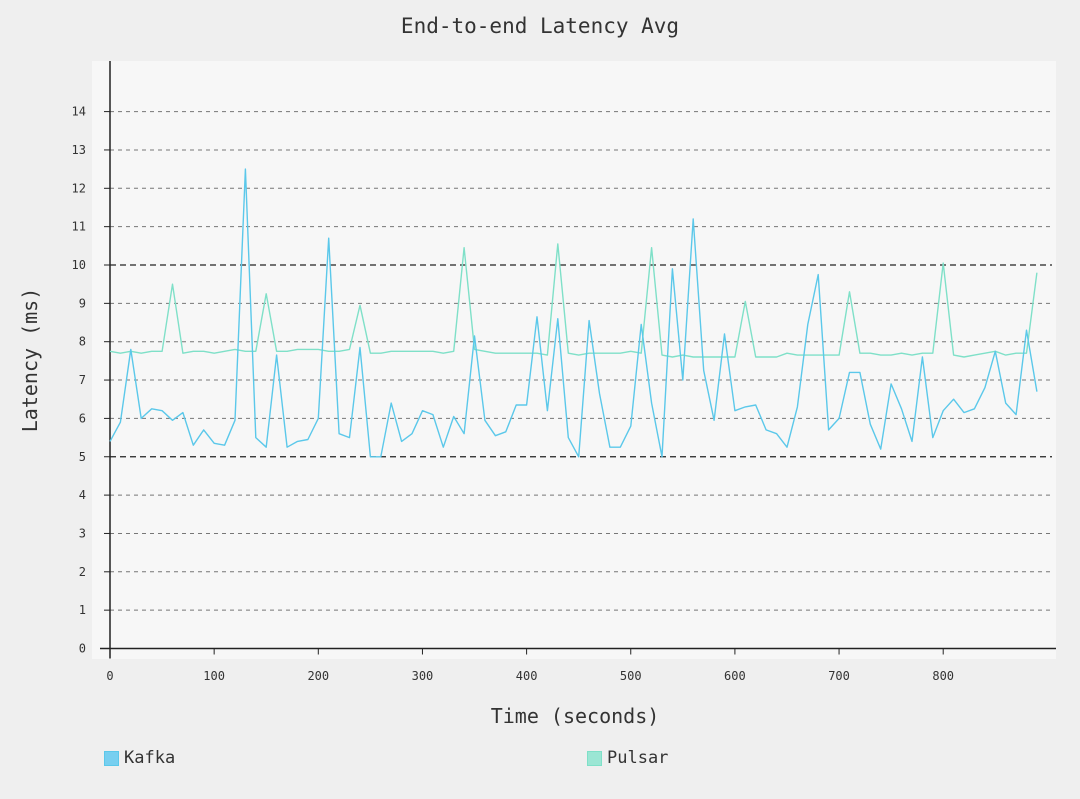 The height and width of the screenshot is (799, 1080). What do you see at coordinates (82, 303) in the screenshot?
I see `y-tick-label: 9` at bounding box center [82, 303].